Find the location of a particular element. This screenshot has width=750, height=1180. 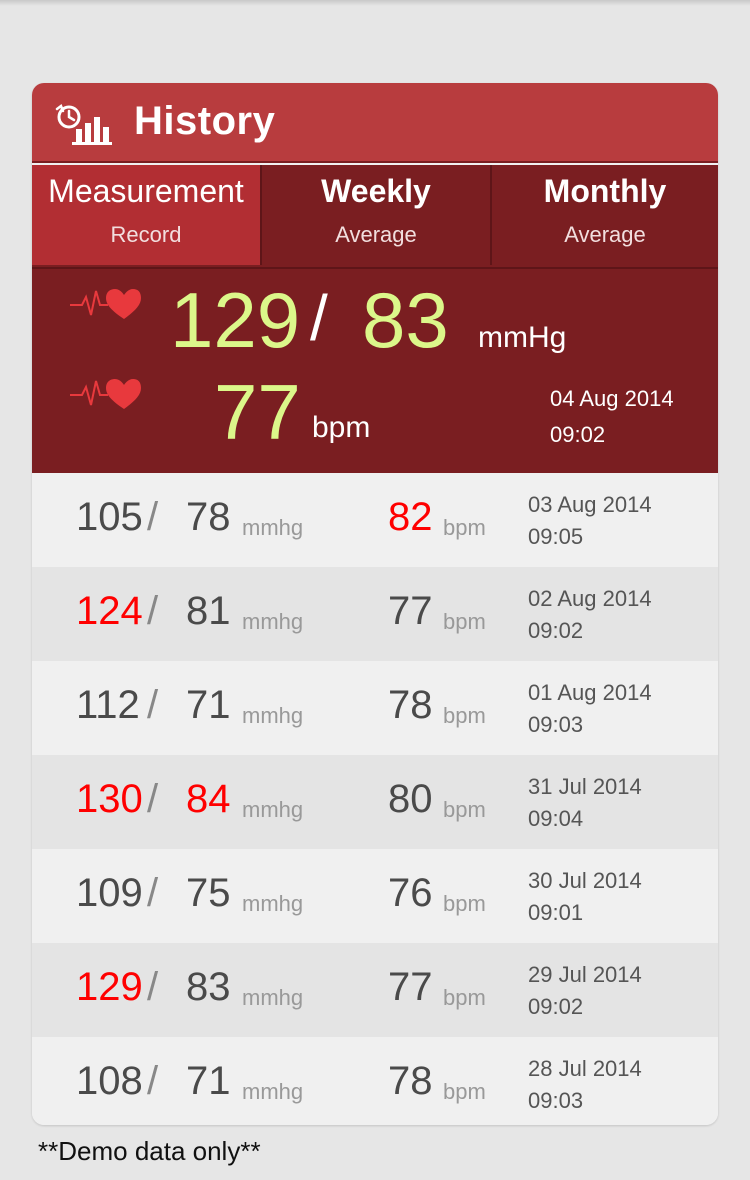

table-row: 109/ 75 mmhg 76 bpm 30 Jul 2014 09:01 is located at coordinates (375, 896).